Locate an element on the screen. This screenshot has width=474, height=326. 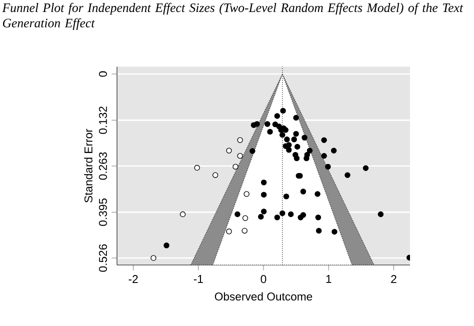
x-tick-label: 2 is located at coordinates (393, 279).